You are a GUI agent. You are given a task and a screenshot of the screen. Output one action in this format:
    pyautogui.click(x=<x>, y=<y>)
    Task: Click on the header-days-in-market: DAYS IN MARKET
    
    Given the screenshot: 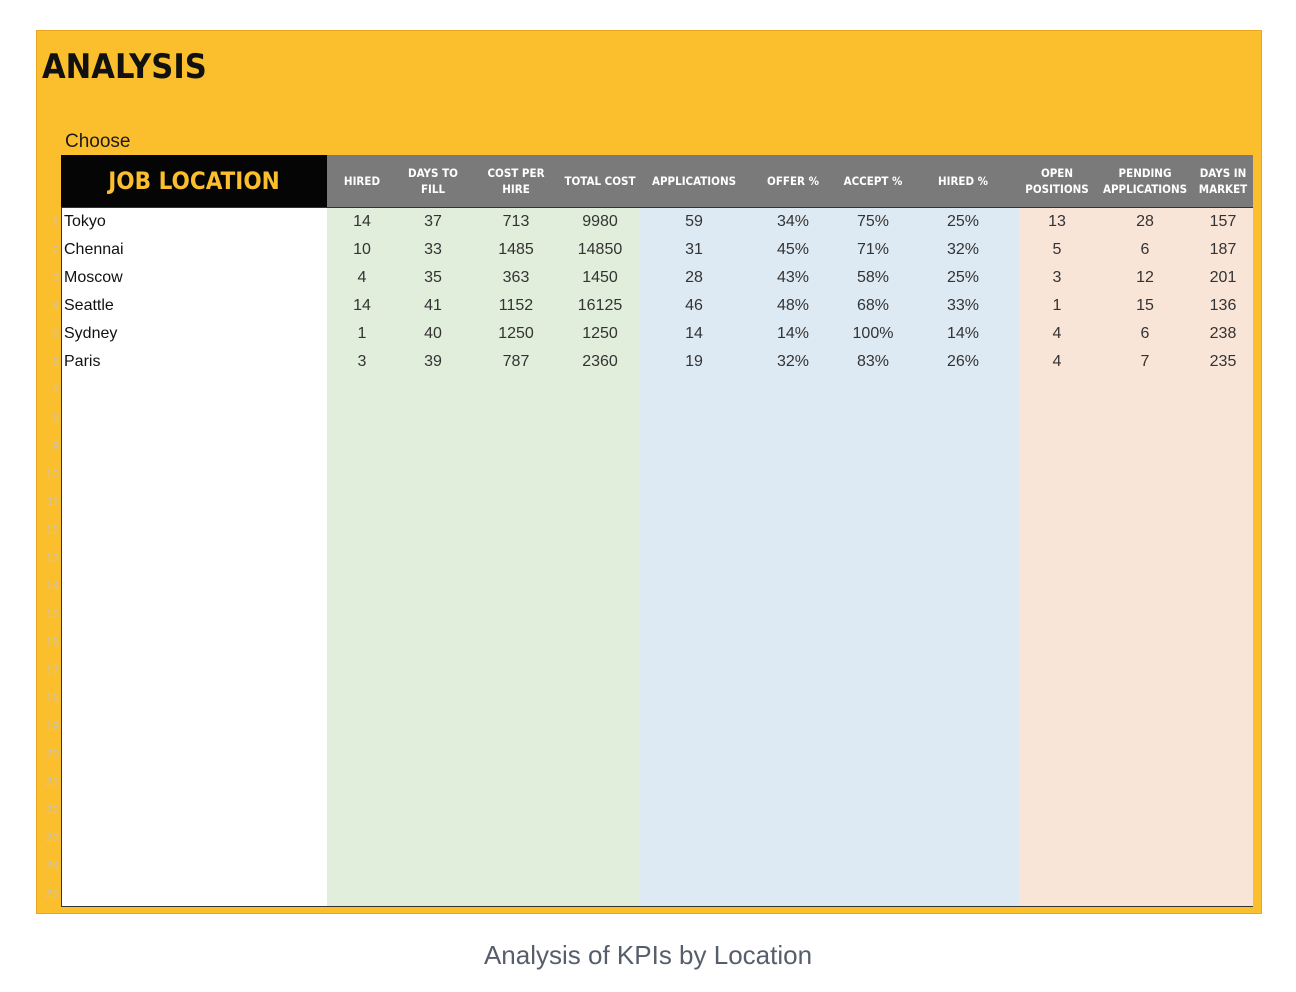 What is the action you would take?
    pyautogui.click(x=1223, y=181)
    